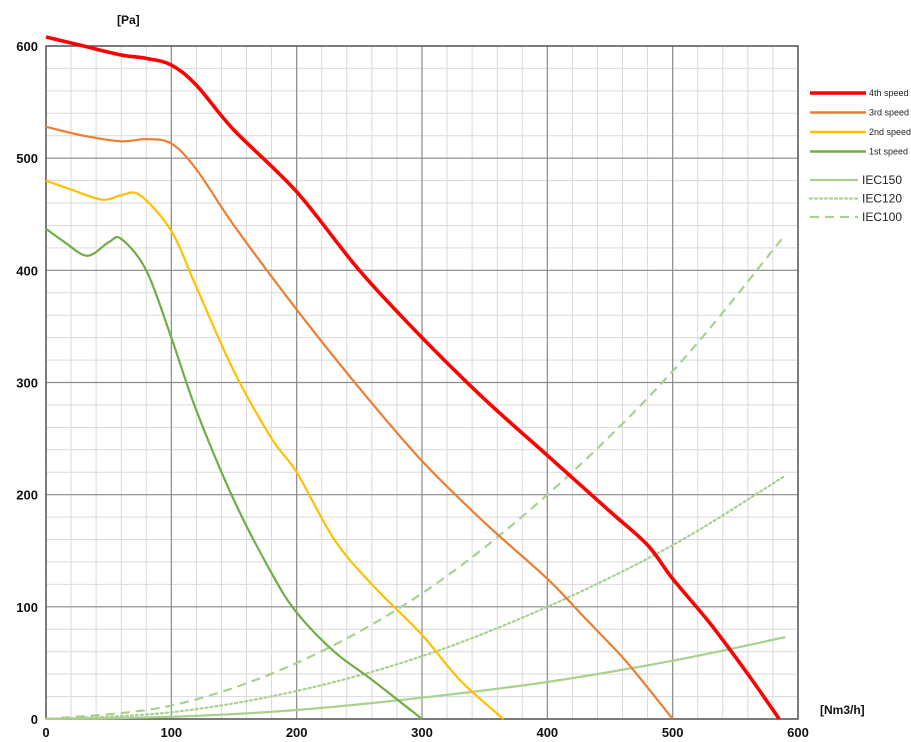 The height and width of the screenshot is (742, 911). What do you see at coordinates (128, 20) in the screenshot?
I see `y-axis-label: [Pa]` at bounding box center [128, 20].